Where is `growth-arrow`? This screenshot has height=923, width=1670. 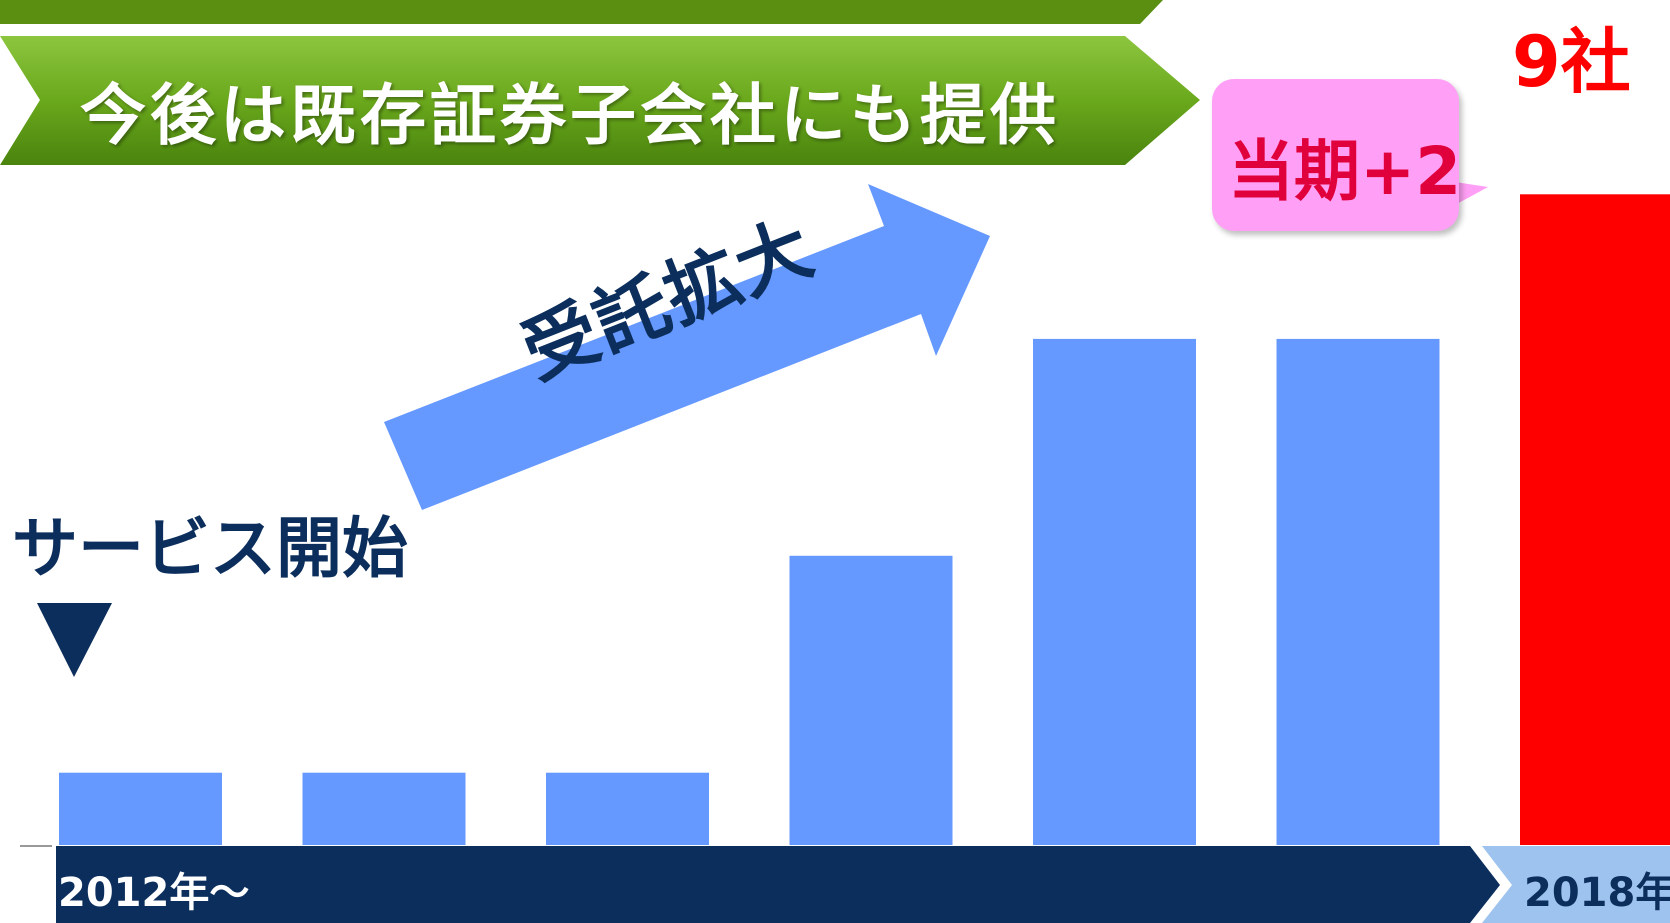 growth-arrow is located at coordinates (687, 347).